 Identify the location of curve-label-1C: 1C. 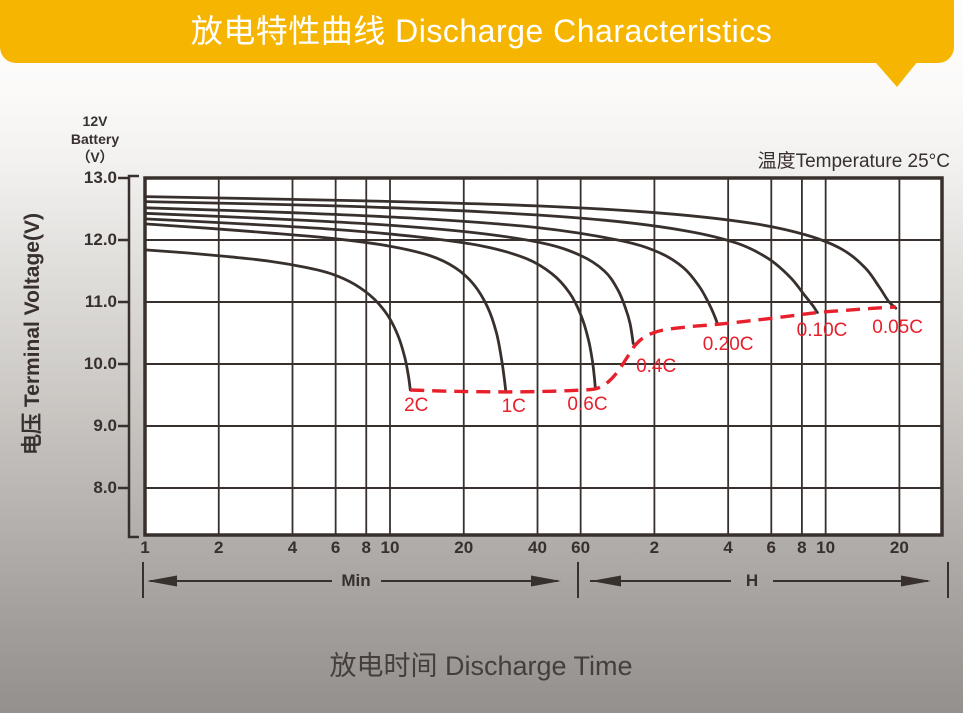
(513, 407).